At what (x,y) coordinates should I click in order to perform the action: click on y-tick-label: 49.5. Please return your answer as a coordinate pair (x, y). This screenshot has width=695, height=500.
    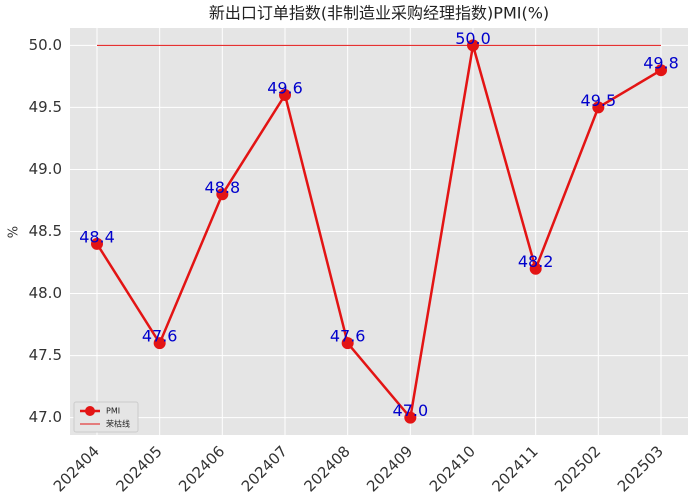
    Looking at the image, I should click on (45, 107).